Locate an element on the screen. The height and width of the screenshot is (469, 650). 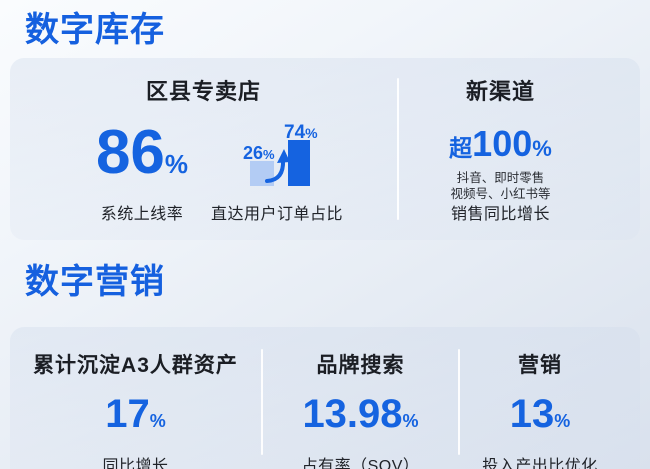
stat-online-value: 86 is located at coordinates (130, 152).